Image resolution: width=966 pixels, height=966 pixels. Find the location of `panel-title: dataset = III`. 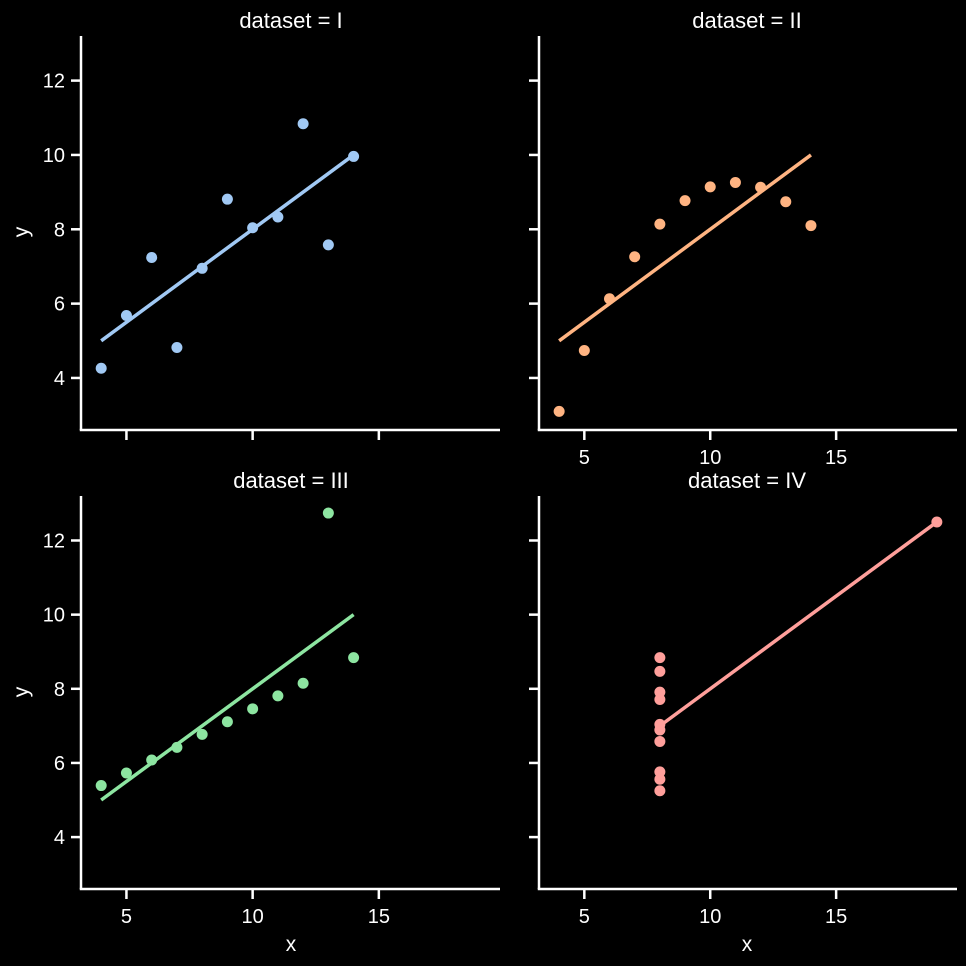

panel-title: dataset = III is located at coordinates (291, 480).